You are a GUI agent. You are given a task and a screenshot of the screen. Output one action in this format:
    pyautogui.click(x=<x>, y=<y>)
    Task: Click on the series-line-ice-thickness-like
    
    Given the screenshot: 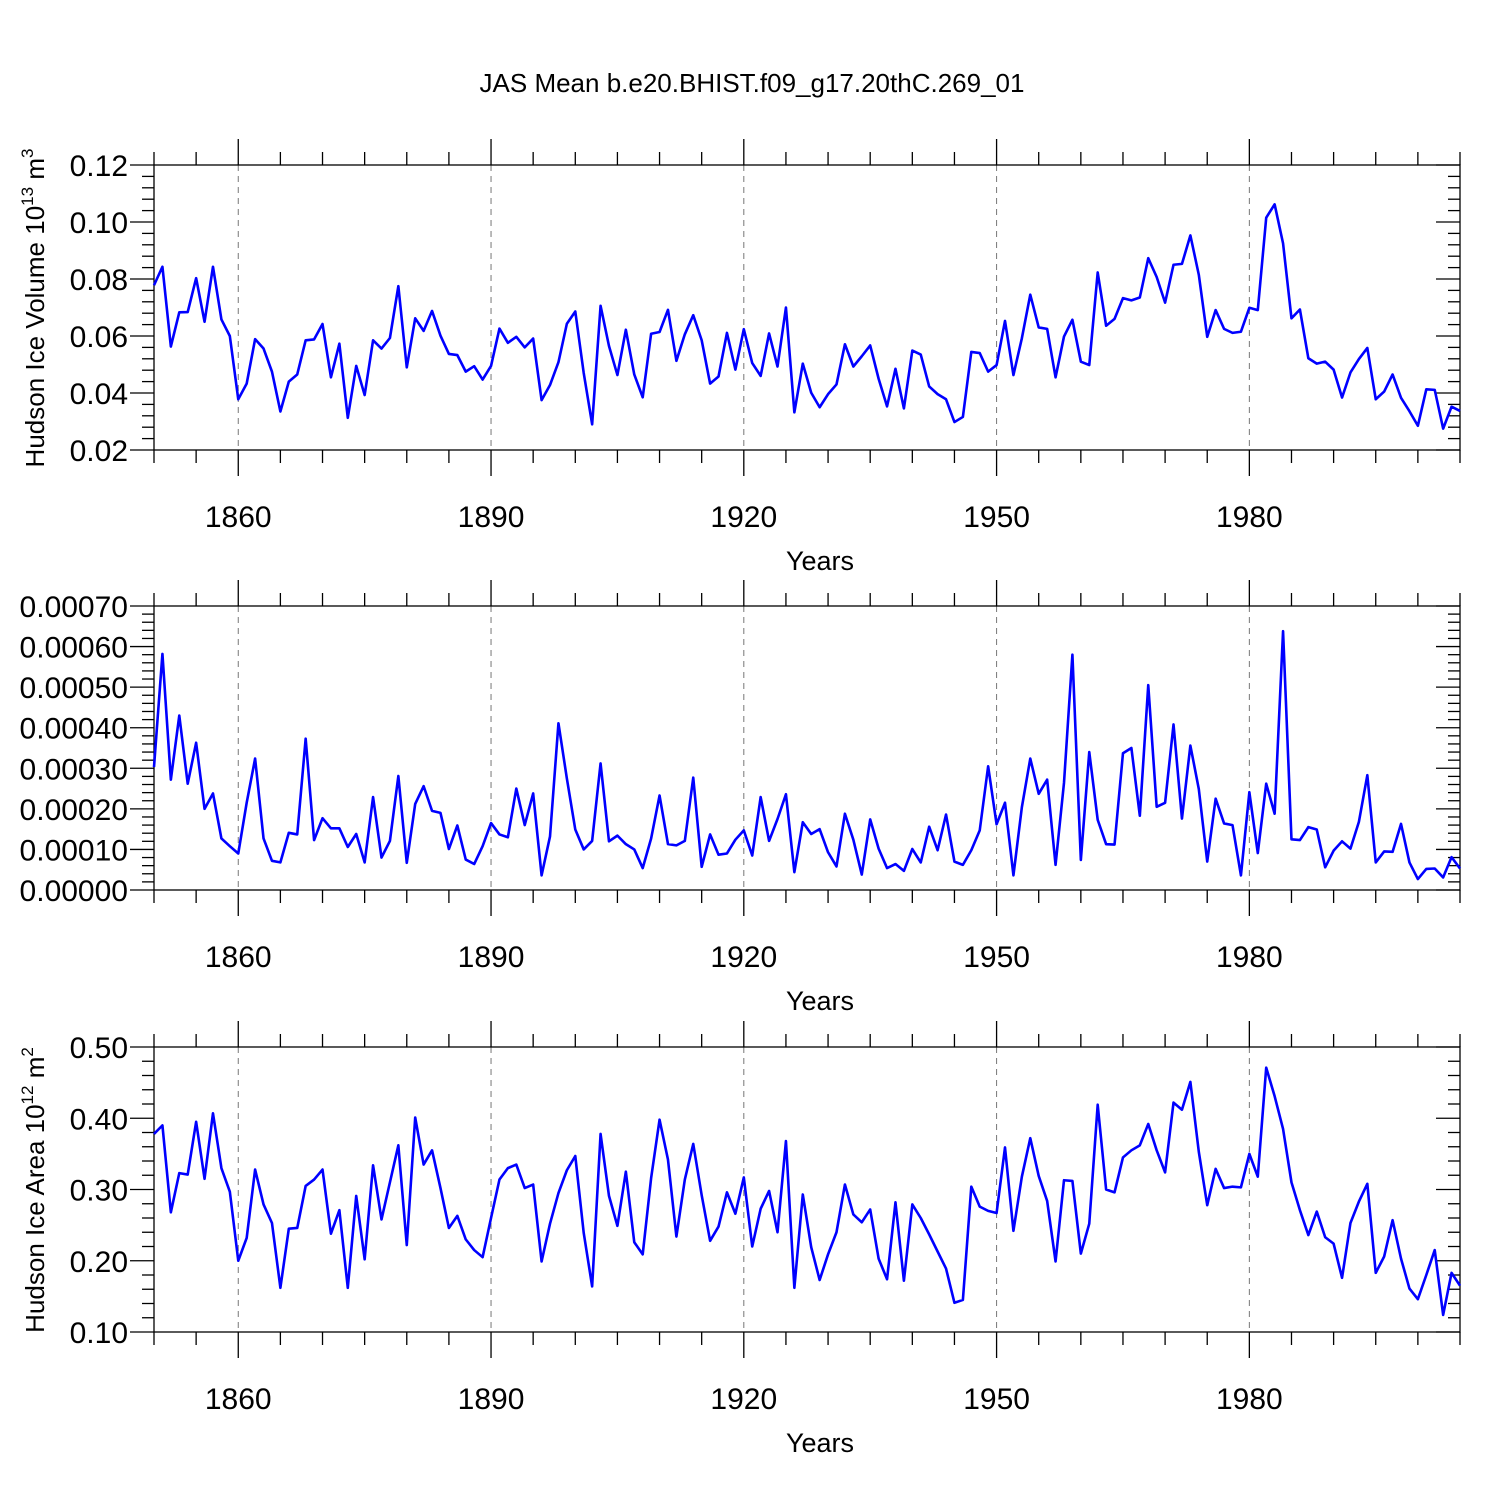 What is the action you would take?
    pyautogui.click(x=807, y=755)
    